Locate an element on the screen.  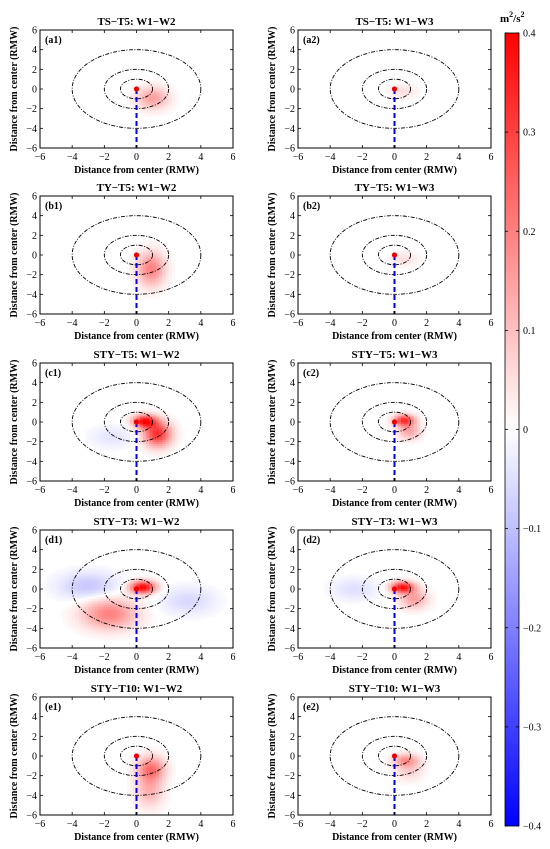
heatmap-field is located at coordinates (407, 767).